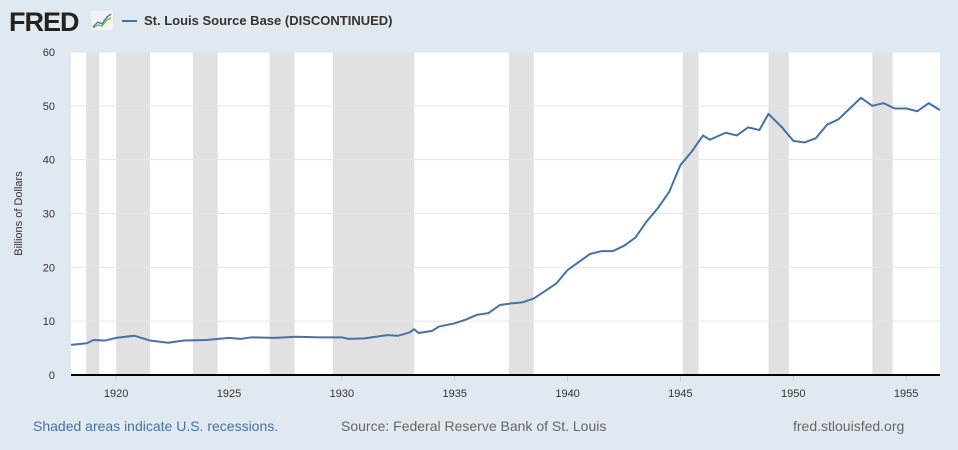 The image size is (958, 450). I want to click on x-tick-label: 1950, so click(793, 394).